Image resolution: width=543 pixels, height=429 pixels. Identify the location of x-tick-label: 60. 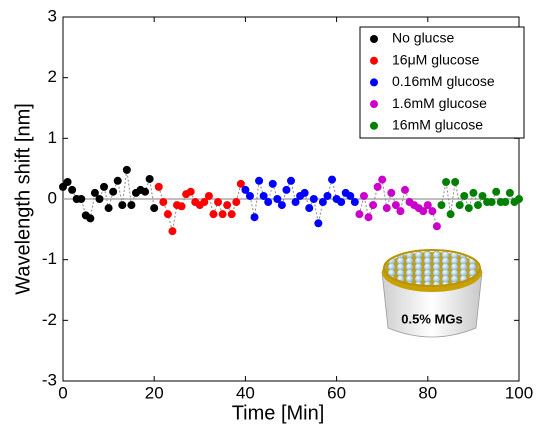
(336, 392).